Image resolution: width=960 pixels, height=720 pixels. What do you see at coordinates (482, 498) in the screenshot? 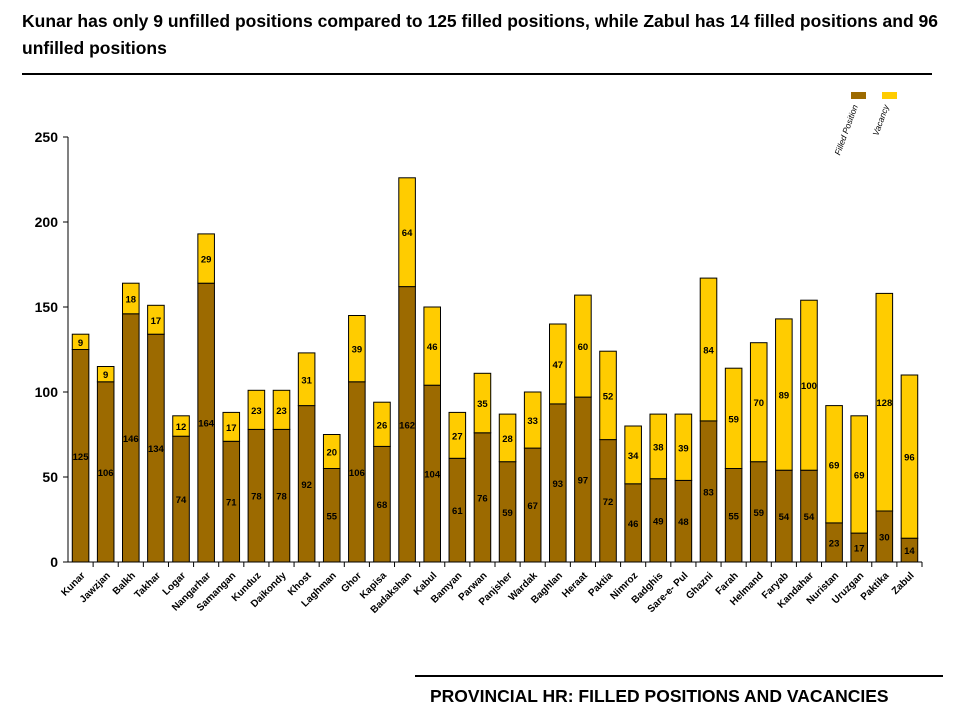
I see `data-label-filled: 76` at bounding box center [482, 498].